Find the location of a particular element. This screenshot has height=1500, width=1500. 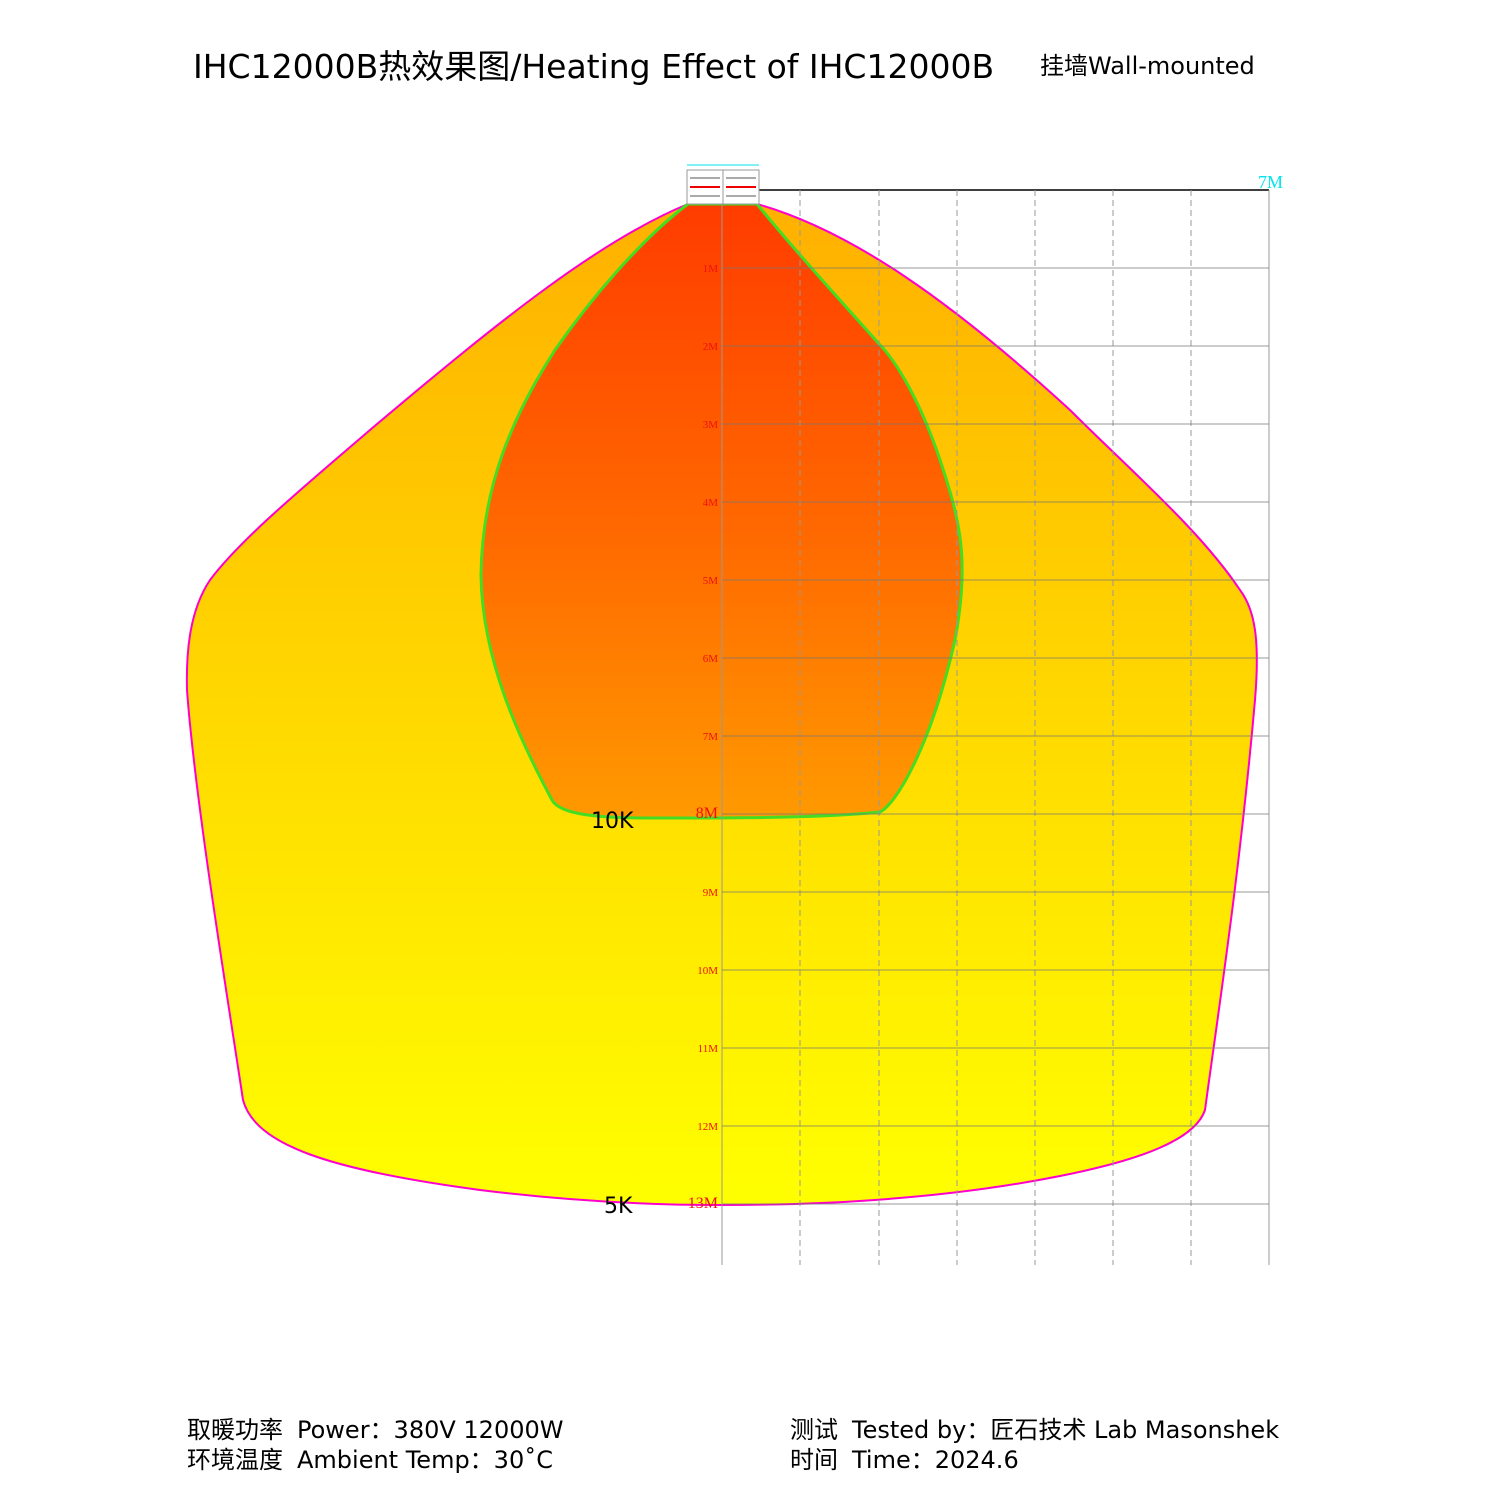

test-time-value: Time：2024.6 is located at coordinates (935, 1460).